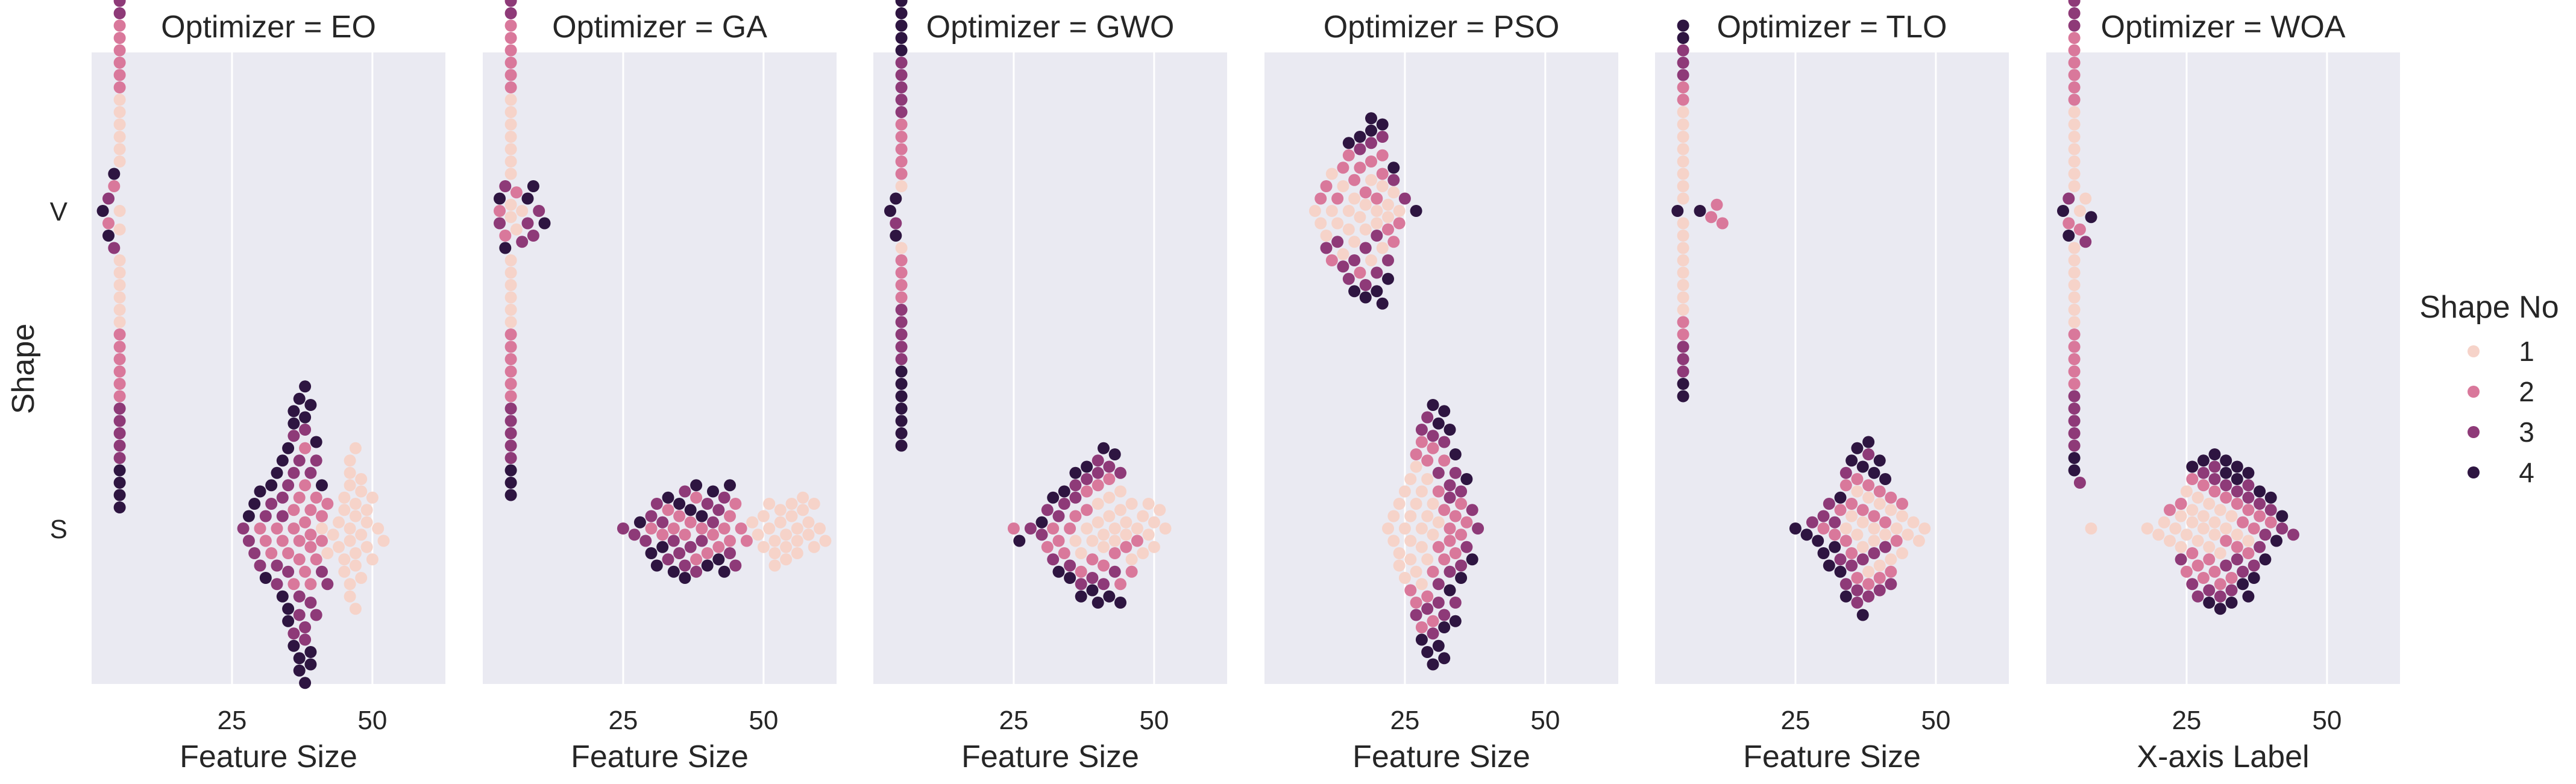 This screenshot has height=784, width=2576. I want to click on panel-3: 25 50 Optimizer = GWO Feature Size, so click(1050, 387).